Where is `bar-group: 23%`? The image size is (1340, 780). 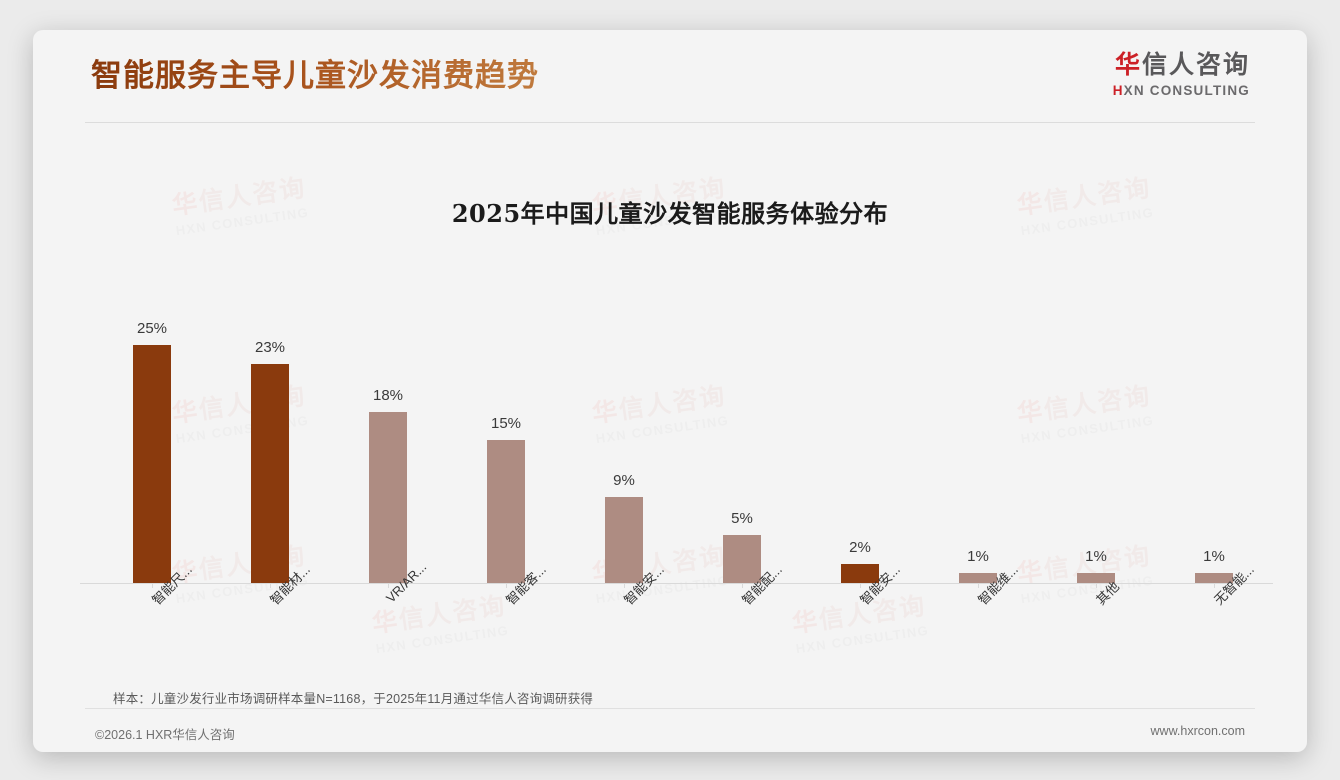
bar-group: 23% is located at coordinates (270, 352).